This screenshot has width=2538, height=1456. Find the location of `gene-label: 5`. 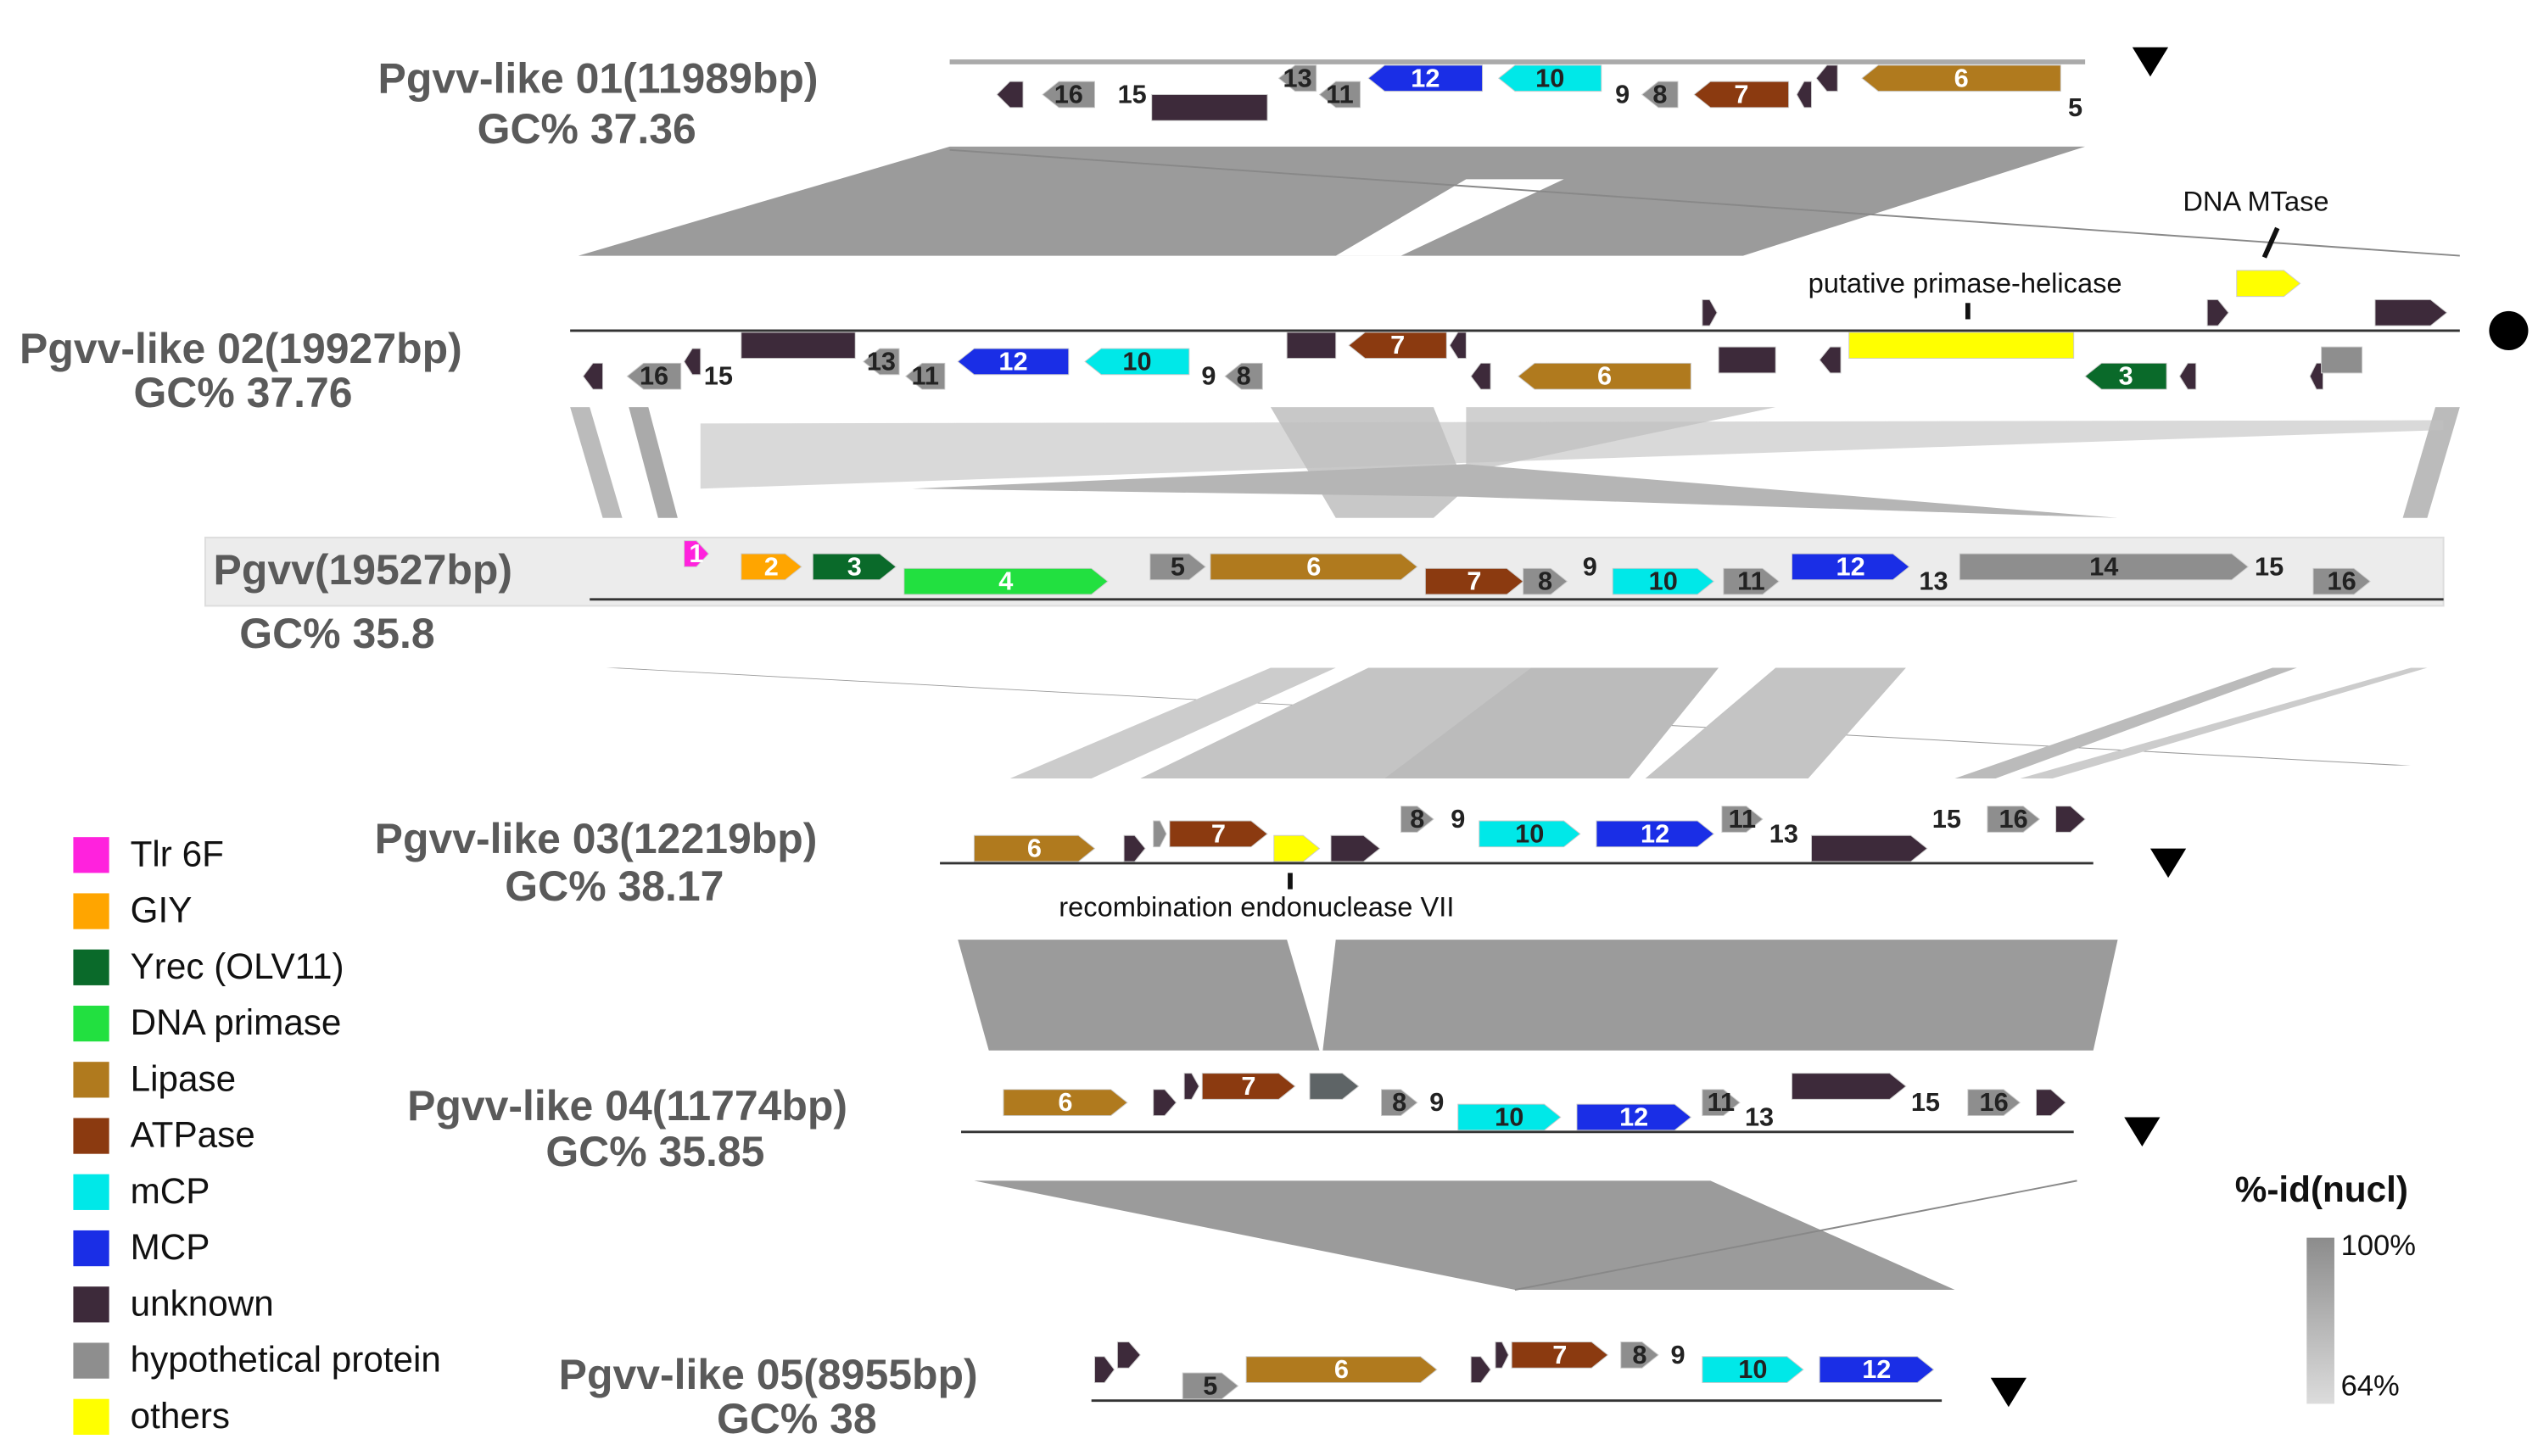

gene-label: 5 is located at coordinates (1210, 1385).